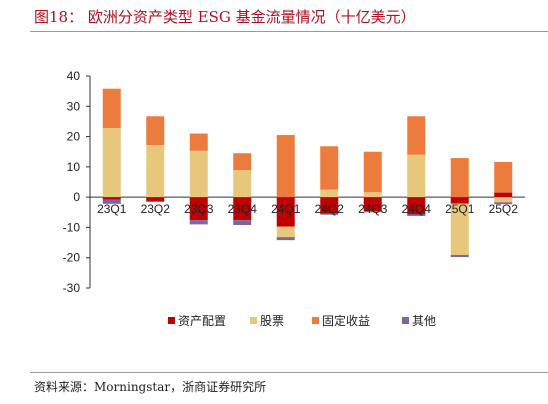 Image resolution: width=548 pixels, height=404 pixels. Describe the element at coordinates (272, 321) in the screenshot. I see `legend-label: 股票` at that location.